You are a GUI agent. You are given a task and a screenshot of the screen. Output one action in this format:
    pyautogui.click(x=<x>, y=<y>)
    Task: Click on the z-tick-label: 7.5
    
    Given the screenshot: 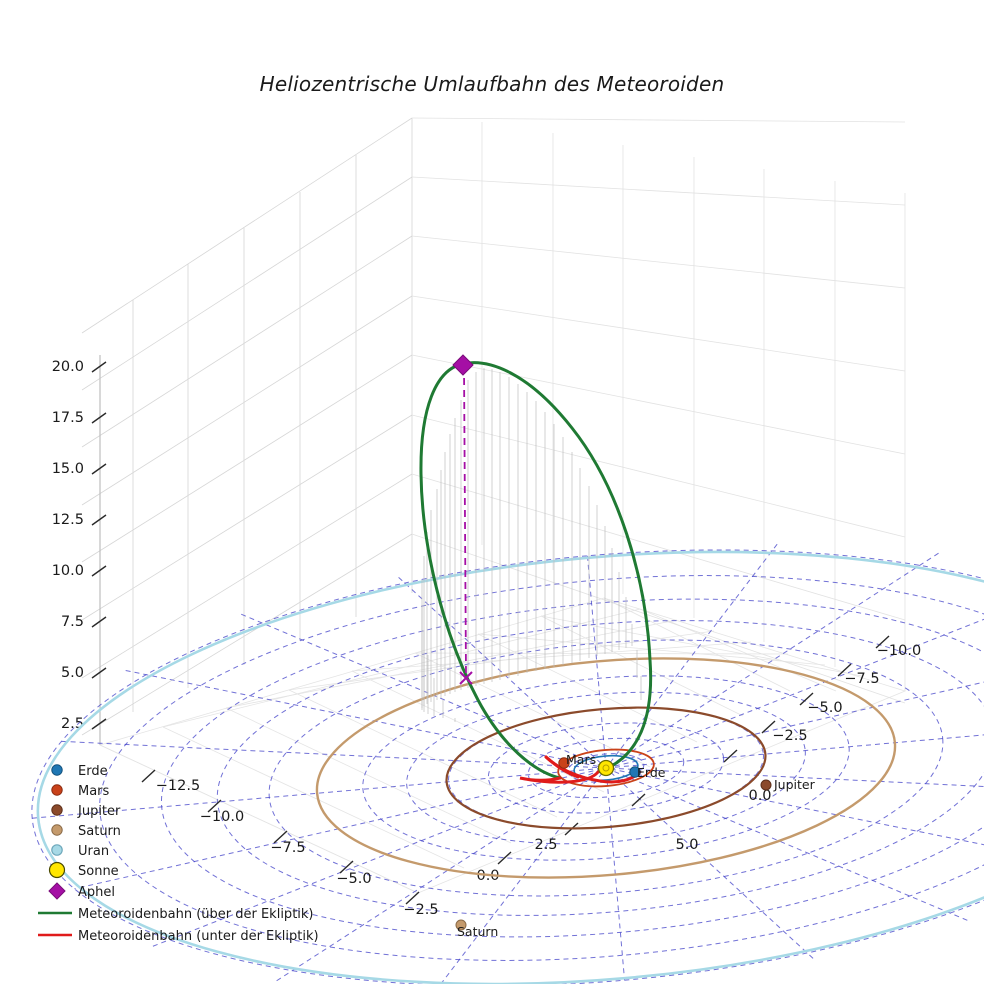 What is the action you would take?
    pyautogui.click(x=72, y=622)
    